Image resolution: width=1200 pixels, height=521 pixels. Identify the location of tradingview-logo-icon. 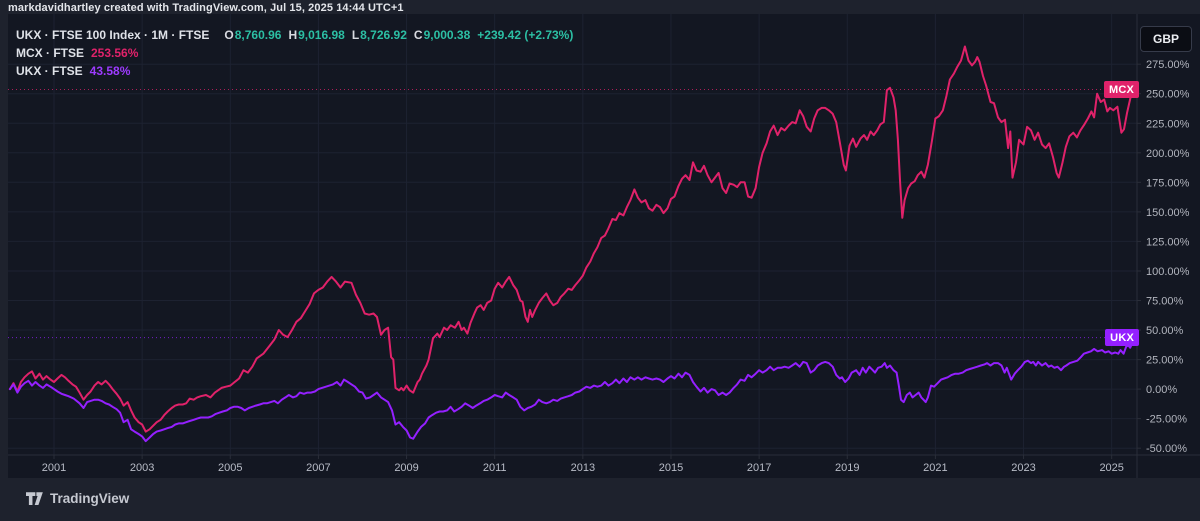
(34, 498).